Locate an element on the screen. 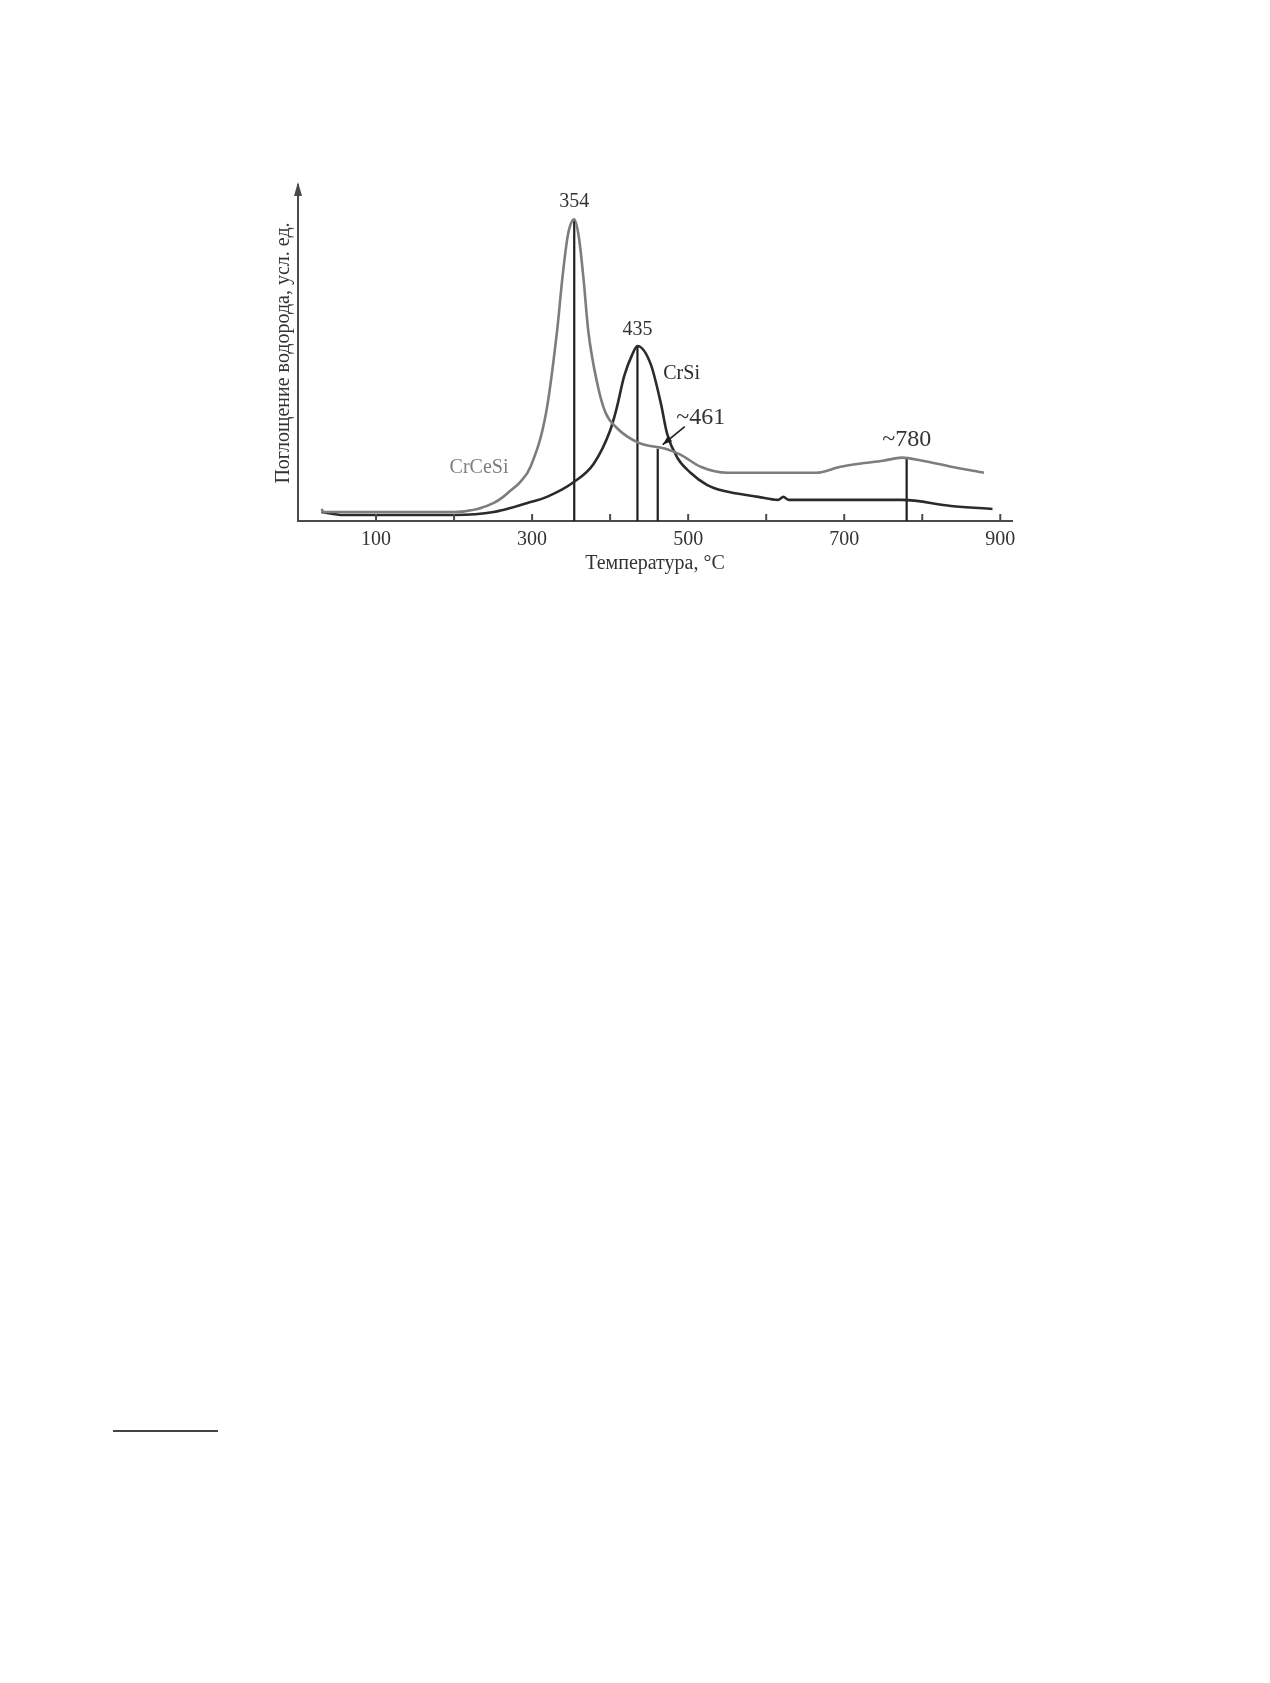 This screenshot has height=1683, width=1270. annotation: 354 is located at coordinates (574, 199).